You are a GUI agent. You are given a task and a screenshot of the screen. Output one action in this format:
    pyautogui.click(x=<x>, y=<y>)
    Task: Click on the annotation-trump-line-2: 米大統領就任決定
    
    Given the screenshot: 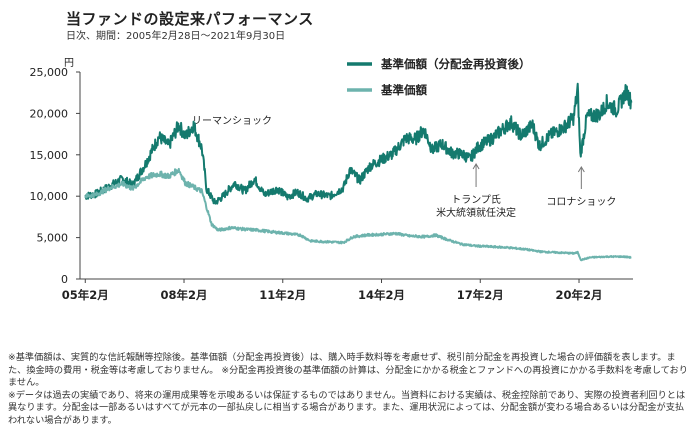 What is the action you would take?
    pyautogui.click(x=476, y=212)
    